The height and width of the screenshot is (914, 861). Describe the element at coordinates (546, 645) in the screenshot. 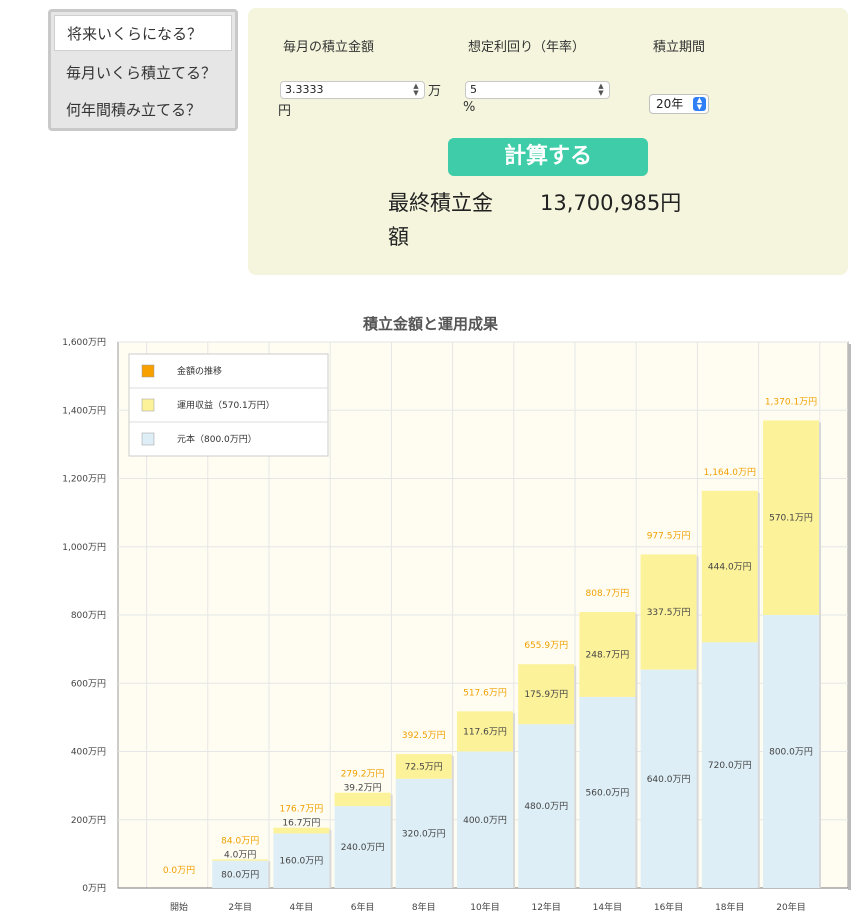

I see `total-label: 655.9万円` at that location.